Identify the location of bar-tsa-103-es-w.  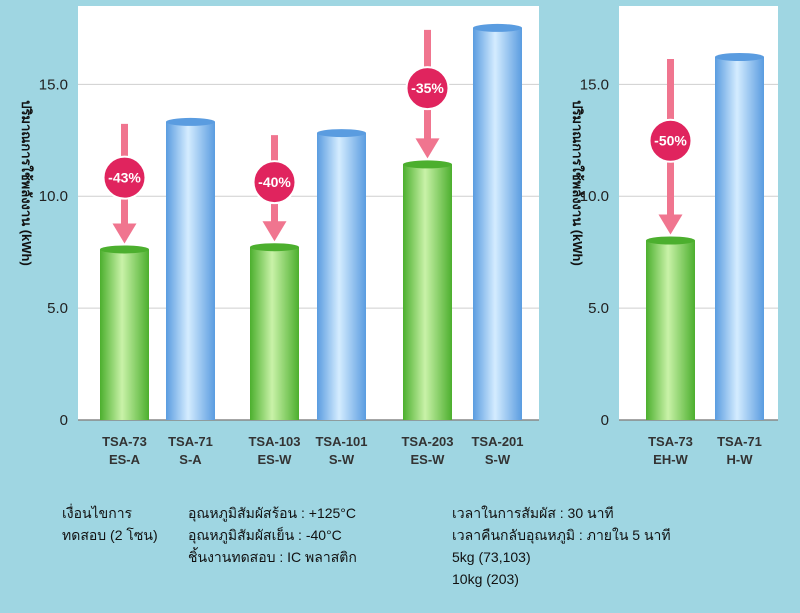
(274, 333).